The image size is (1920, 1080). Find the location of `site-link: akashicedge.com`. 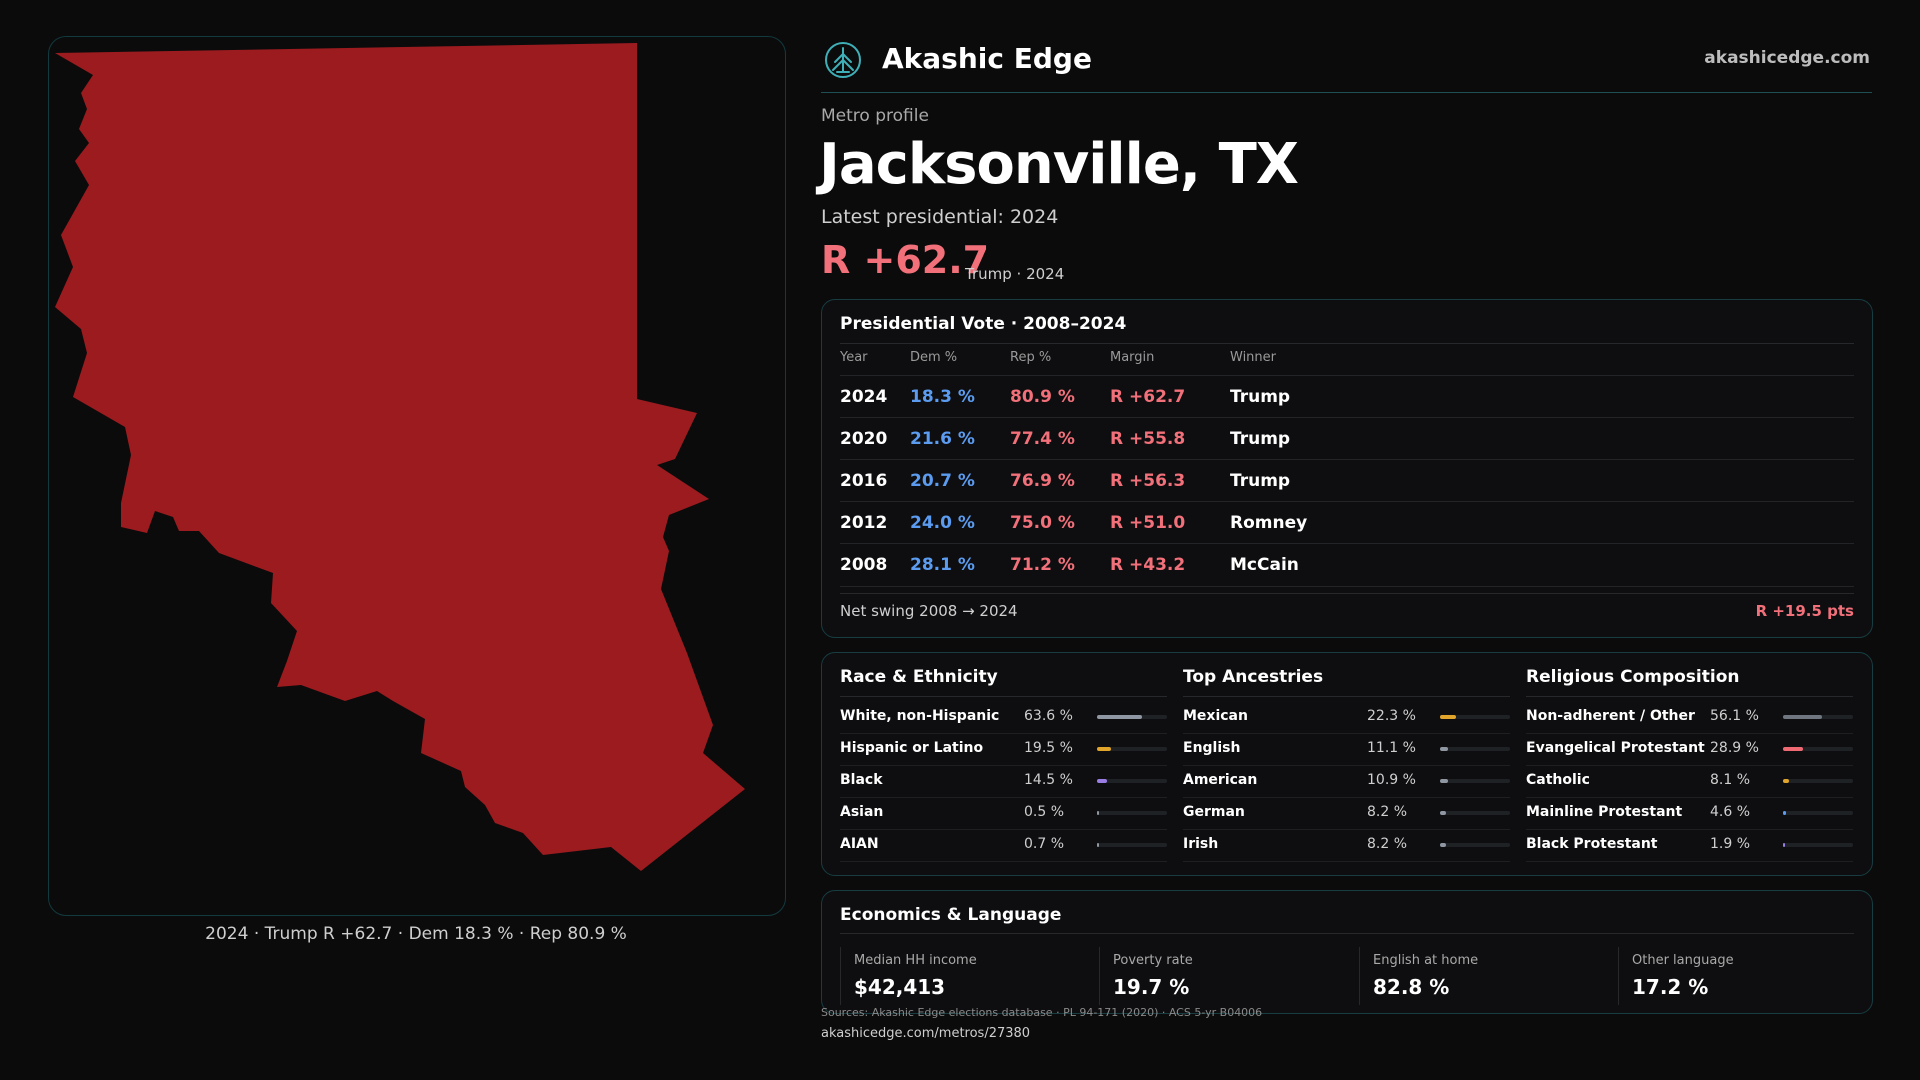

site-link: akashicedge.com is located at coordinates (1787, 58).